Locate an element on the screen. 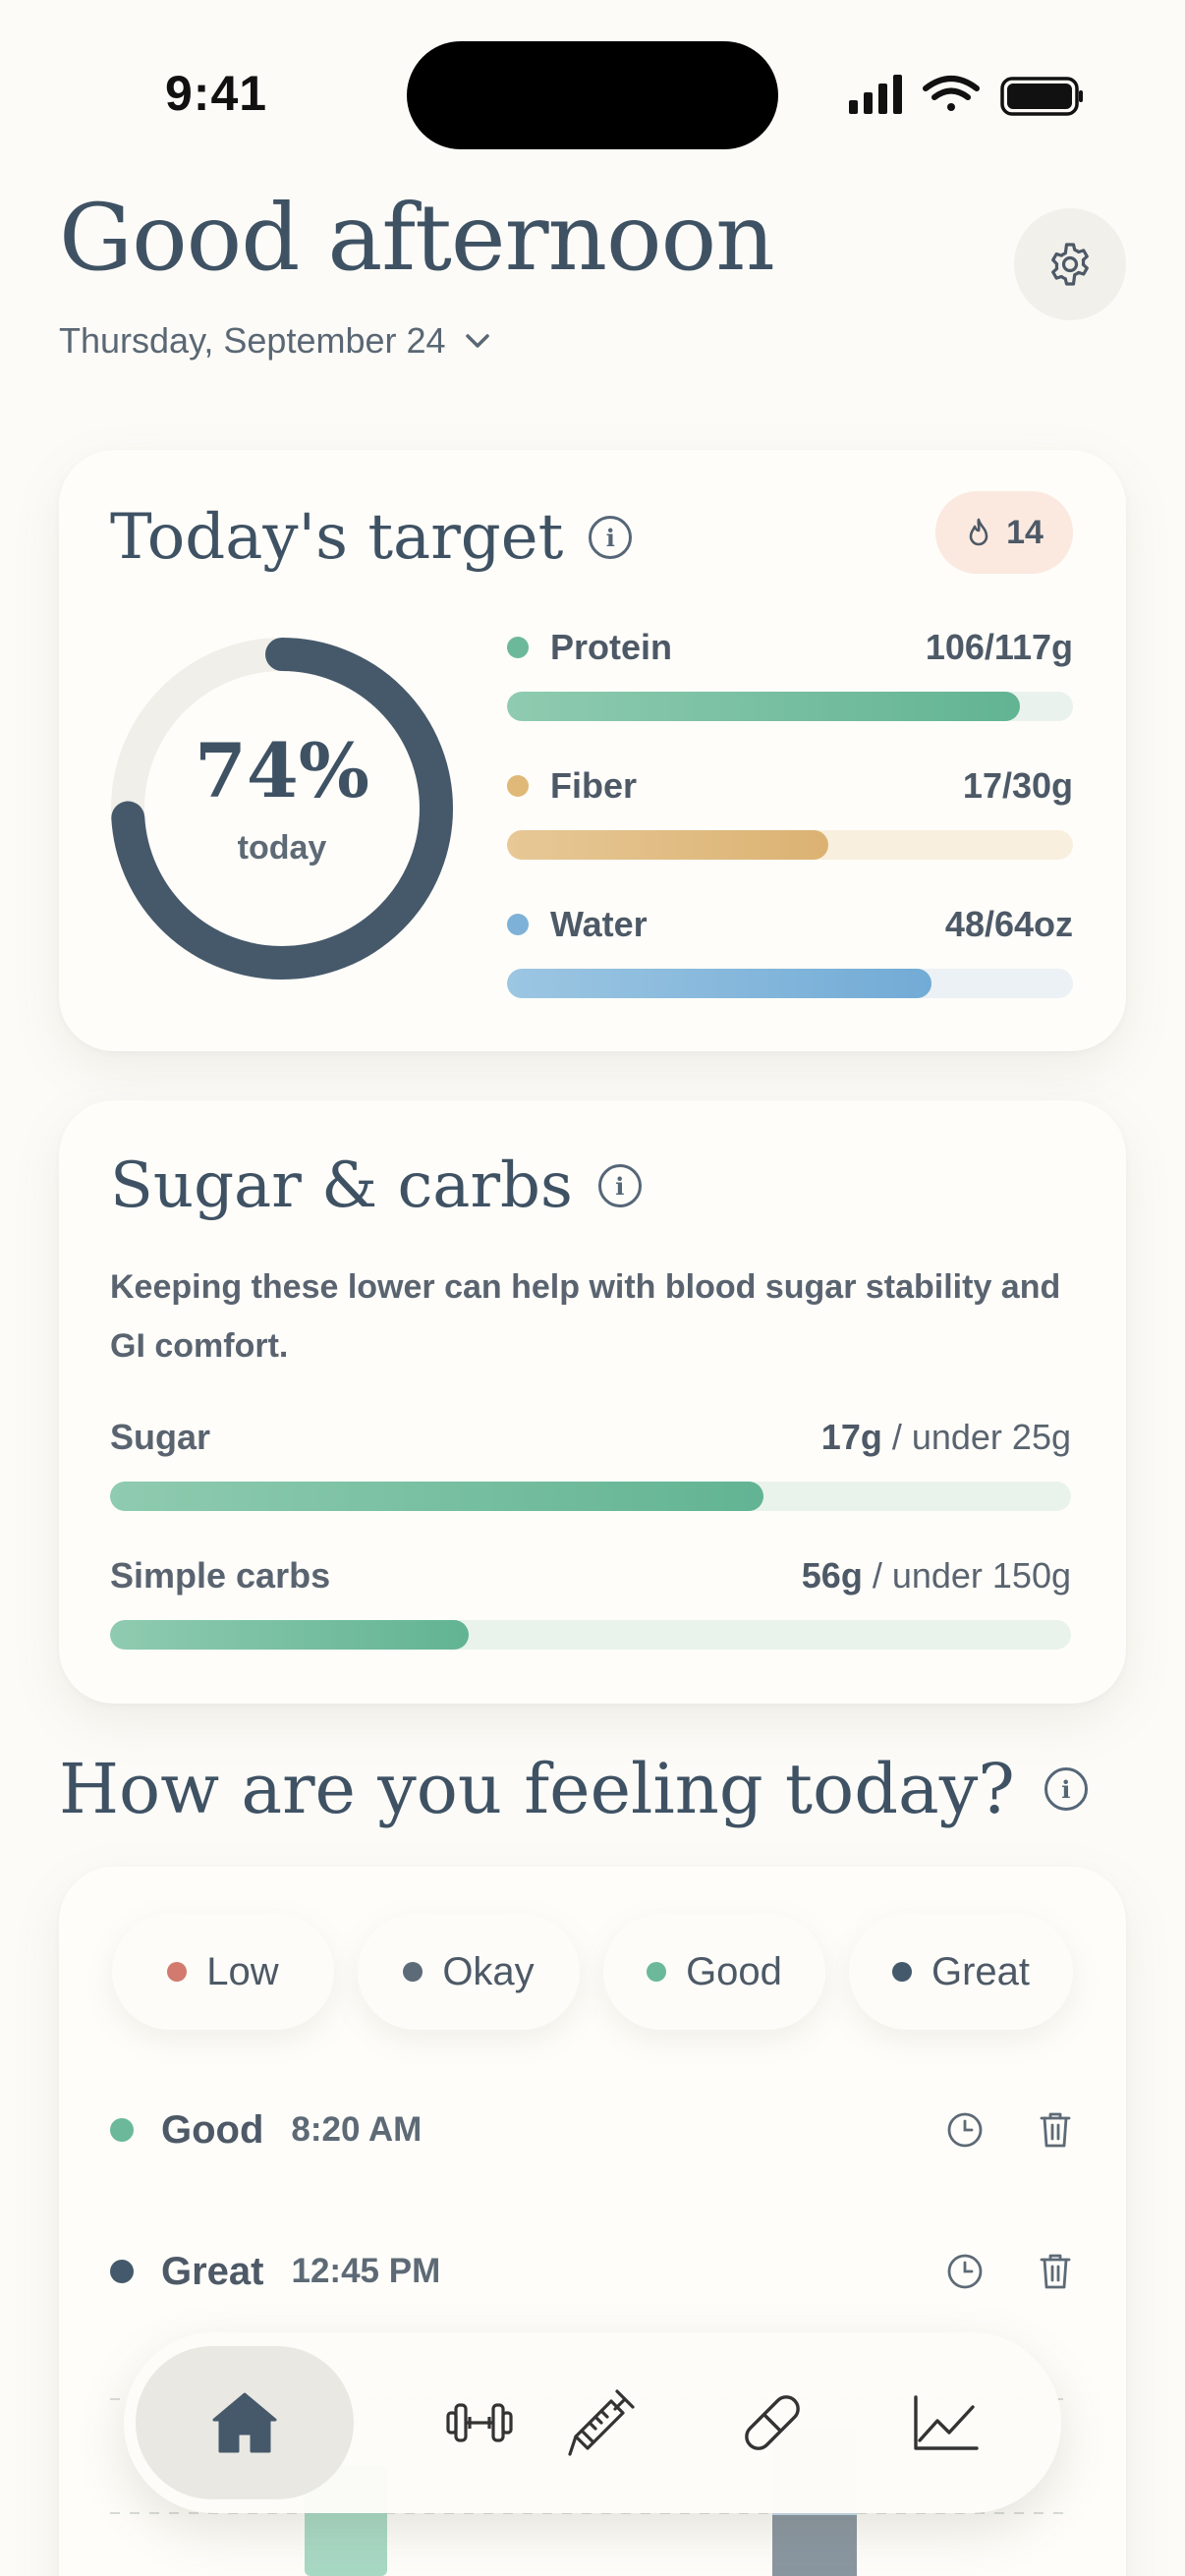  mood-option-low: Low is located at coordinates (223, 1972).